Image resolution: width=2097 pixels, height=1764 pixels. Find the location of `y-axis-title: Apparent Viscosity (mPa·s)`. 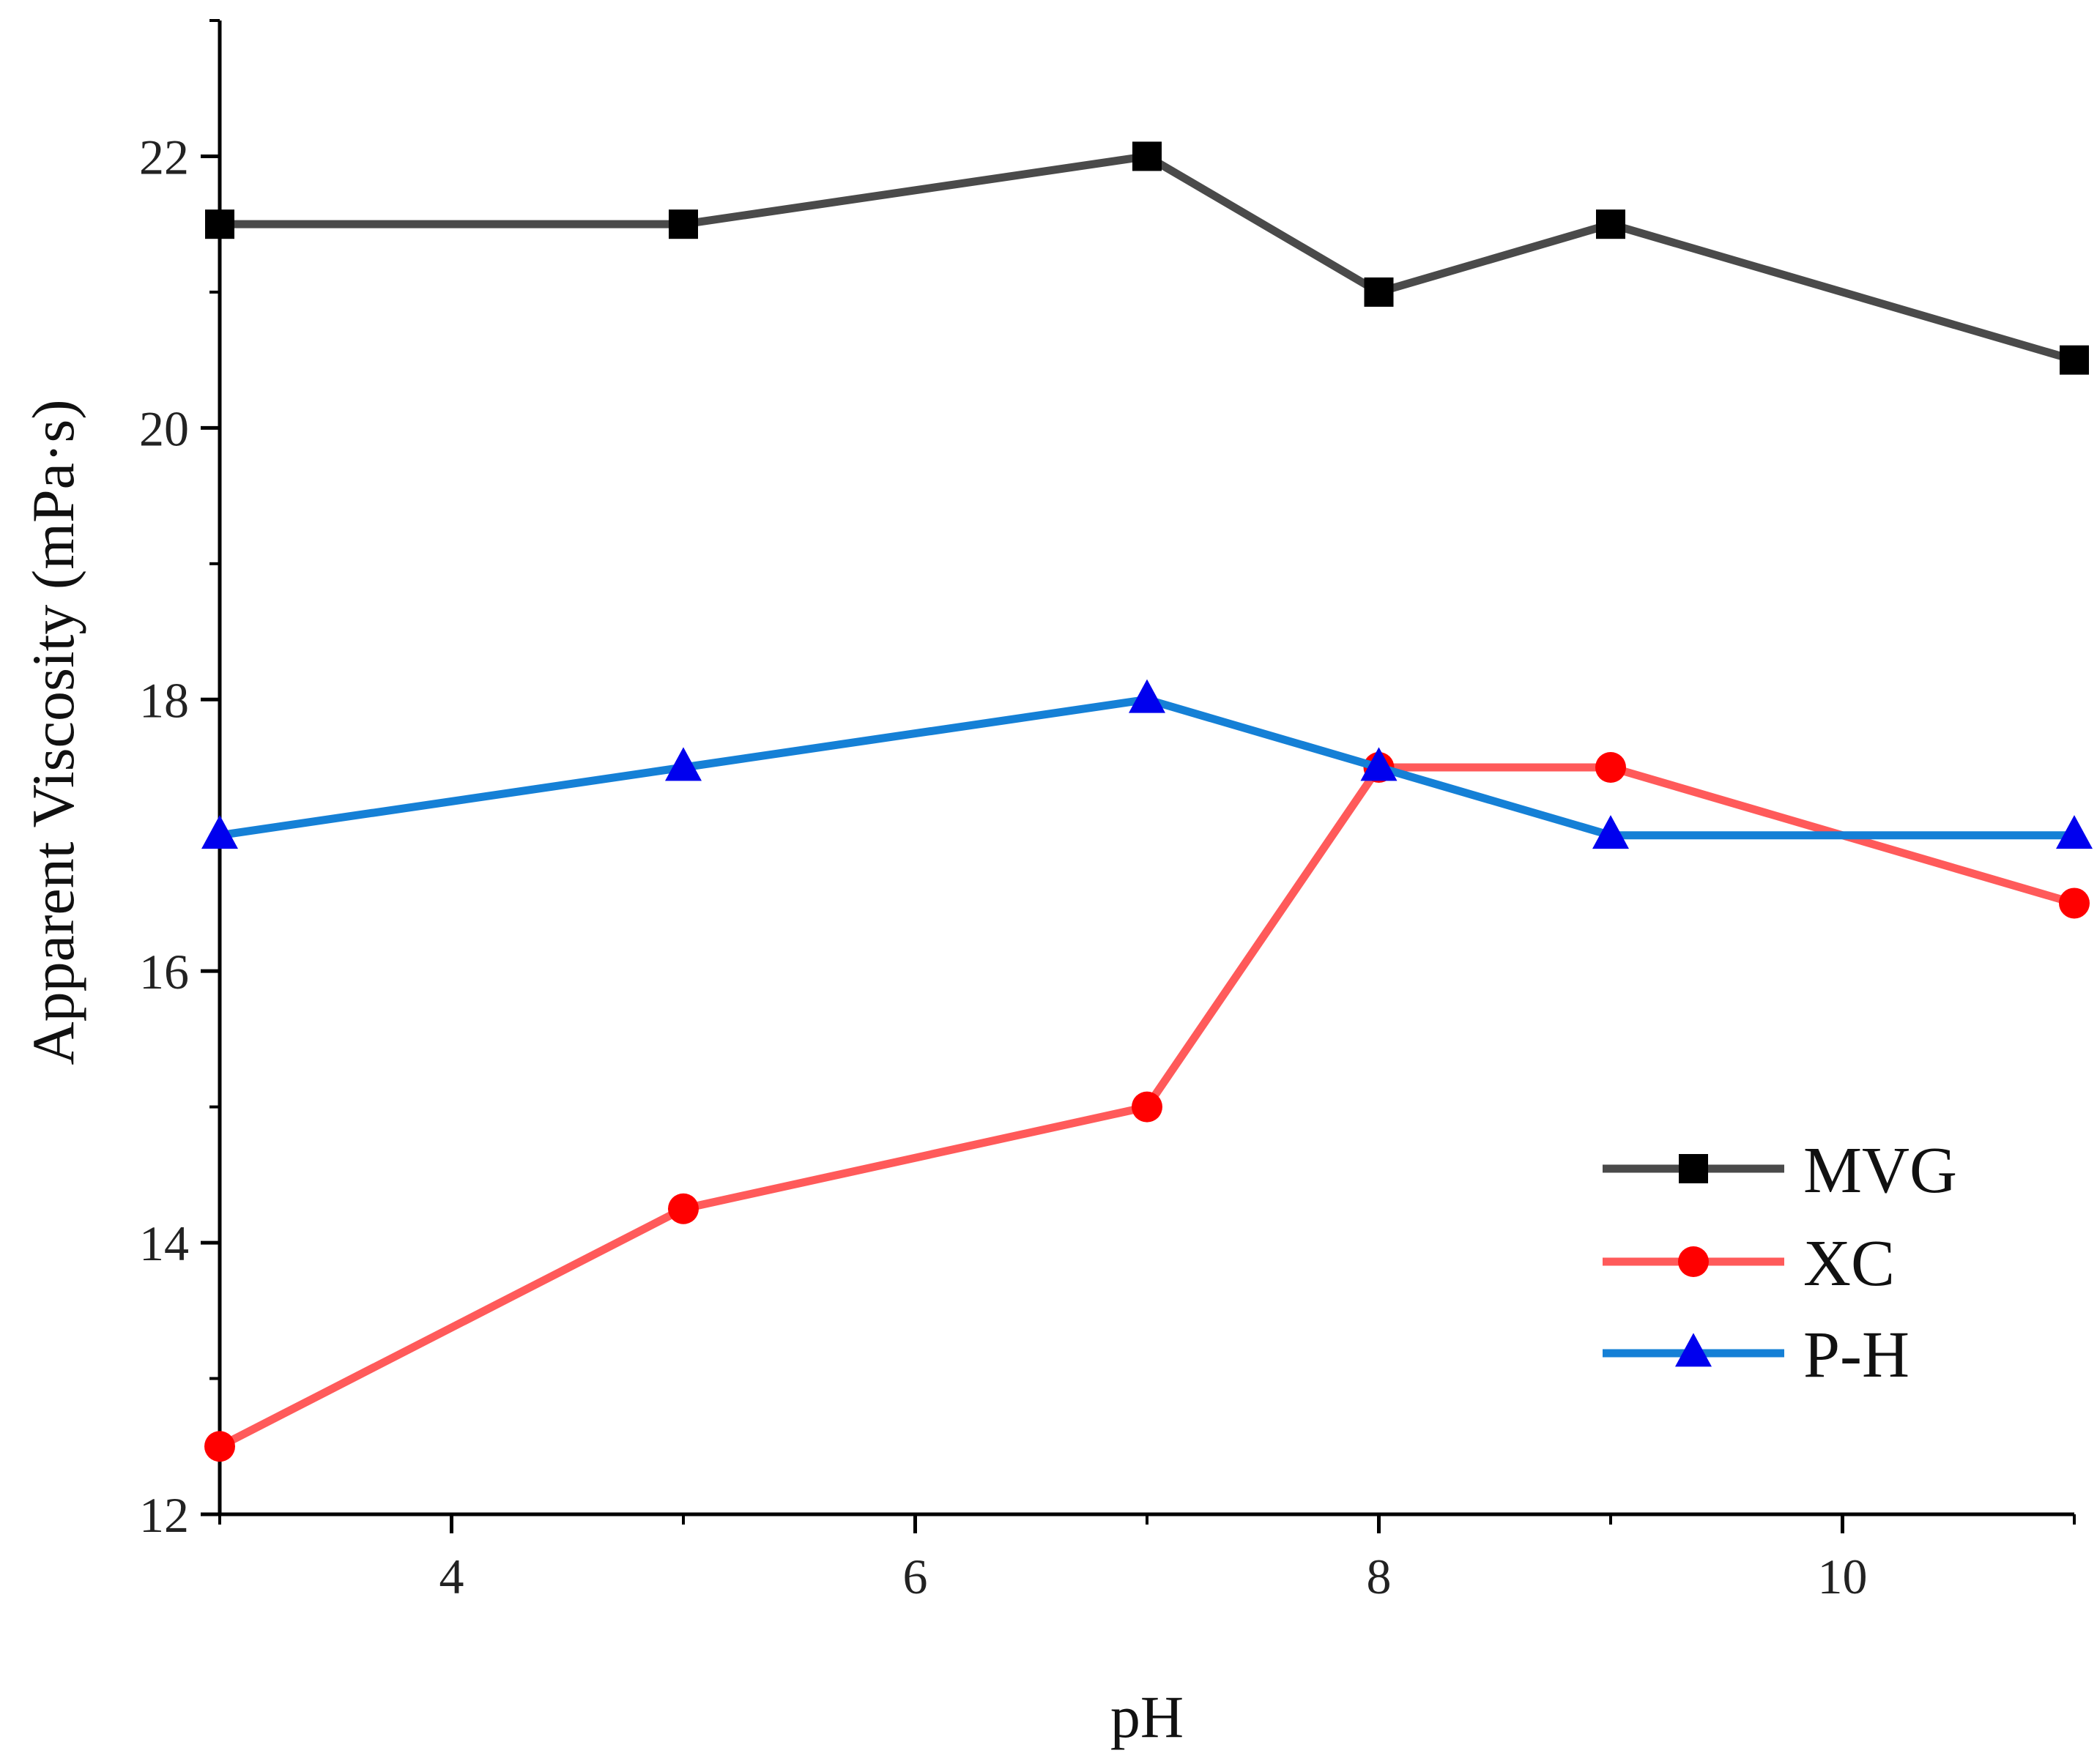

y-axis-title: Apparent Viscosity (mPa·s) is located at coordinates (53, 732).